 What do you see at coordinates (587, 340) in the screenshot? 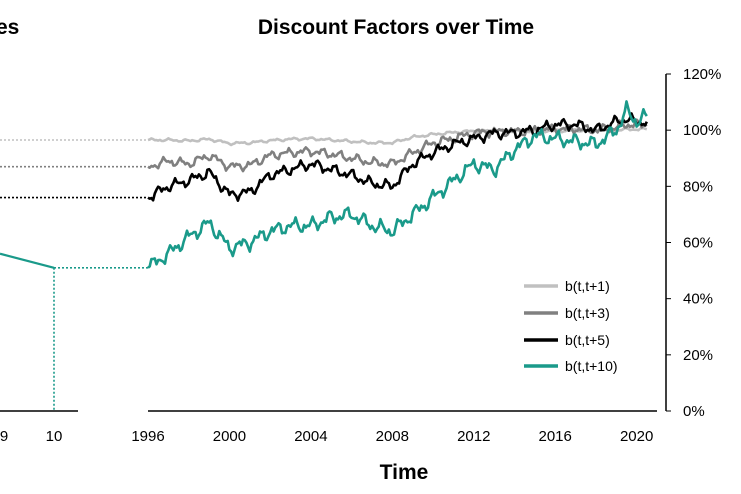
I see `legend-entry: b(t,t+5)` at bounding box center [587, 340].